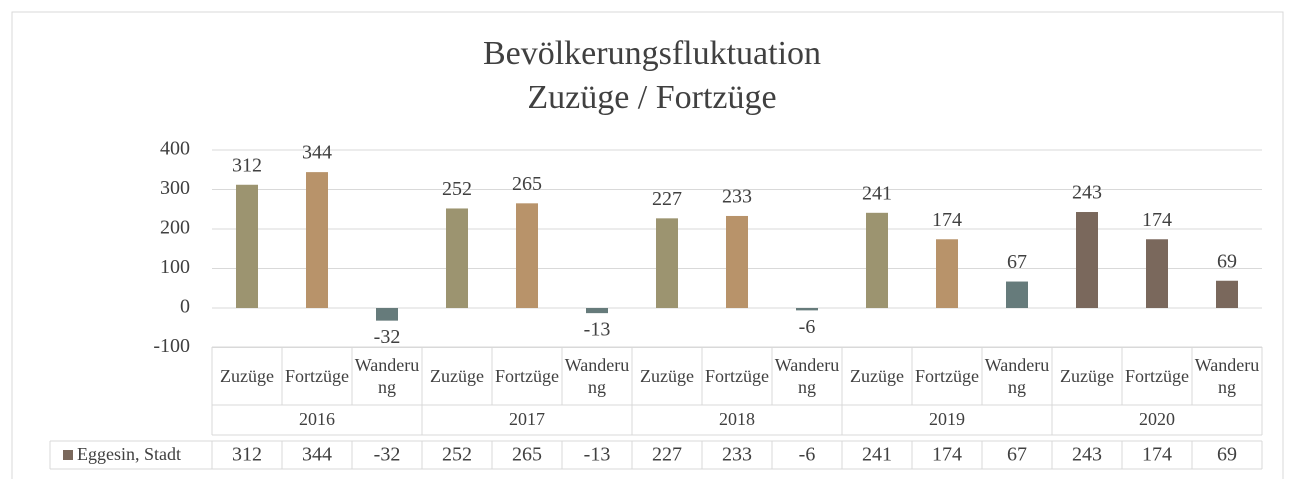 The height and width of the screenshot is (484, 1295). What do you see at coordinates (947, 419) in the screenshot?
I see `group-label: 2019` at bounding box center [947, 419].